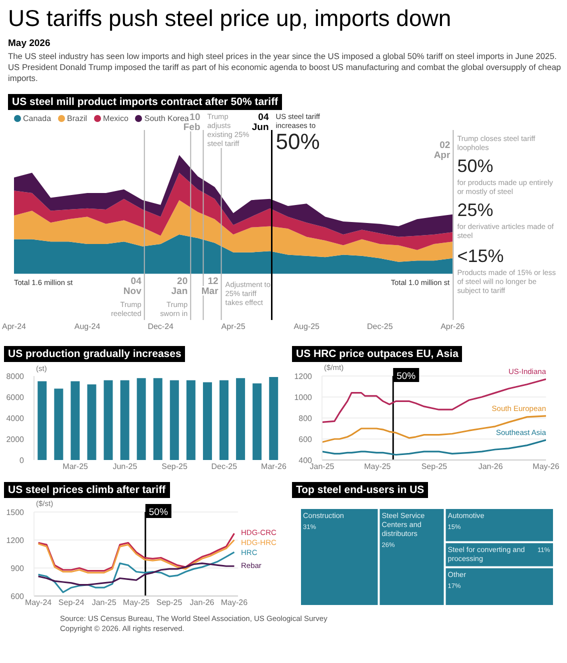  What do you see at coordinates (15, 512) in the screenshot?
I see `y-tick-label: 1500` at bounding box center [15, 512].